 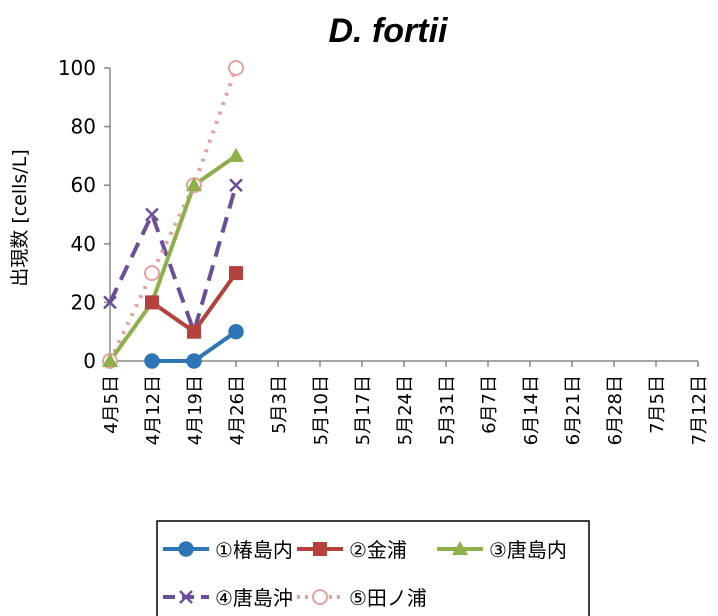 I want to click on y-tick-label: 60, so click(x=83, y=185).